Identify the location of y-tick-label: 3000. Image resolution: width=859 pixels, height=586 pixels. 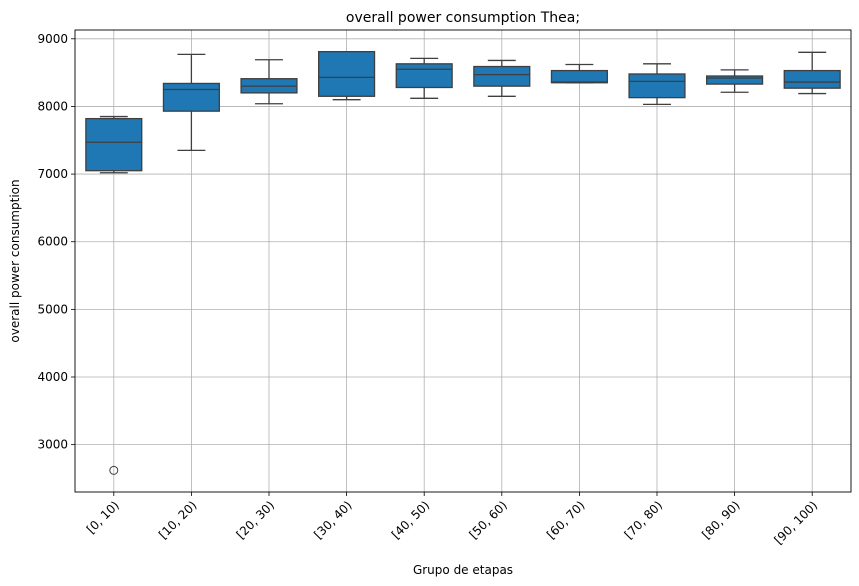
(52, 445).